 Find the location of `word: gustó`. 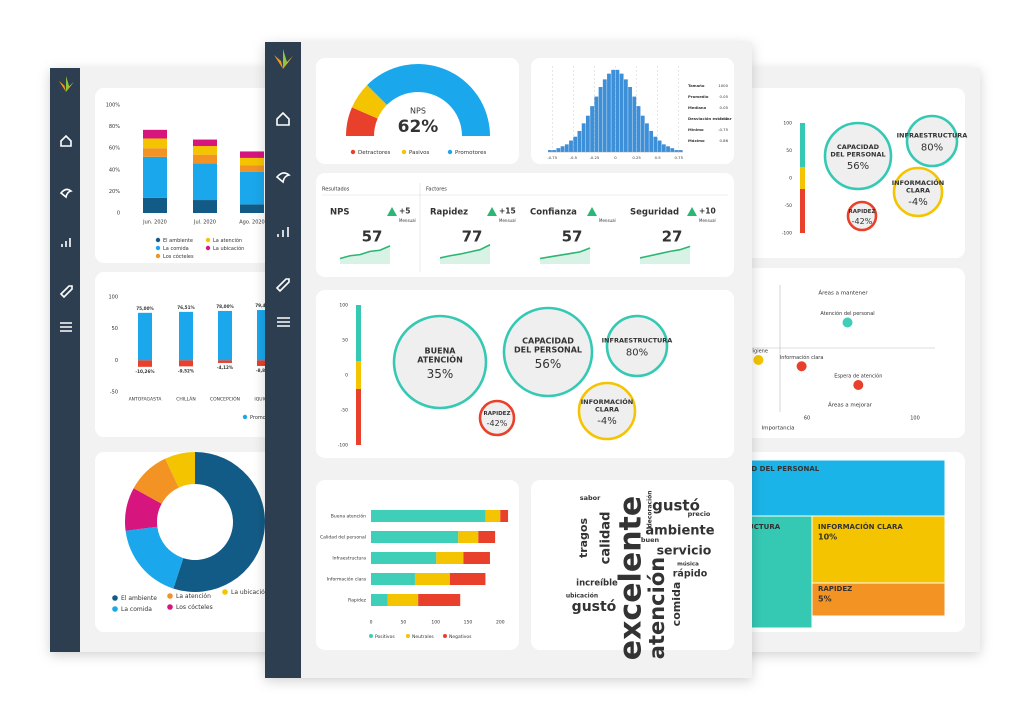

word: gustó is located at coordinates (676, 506).